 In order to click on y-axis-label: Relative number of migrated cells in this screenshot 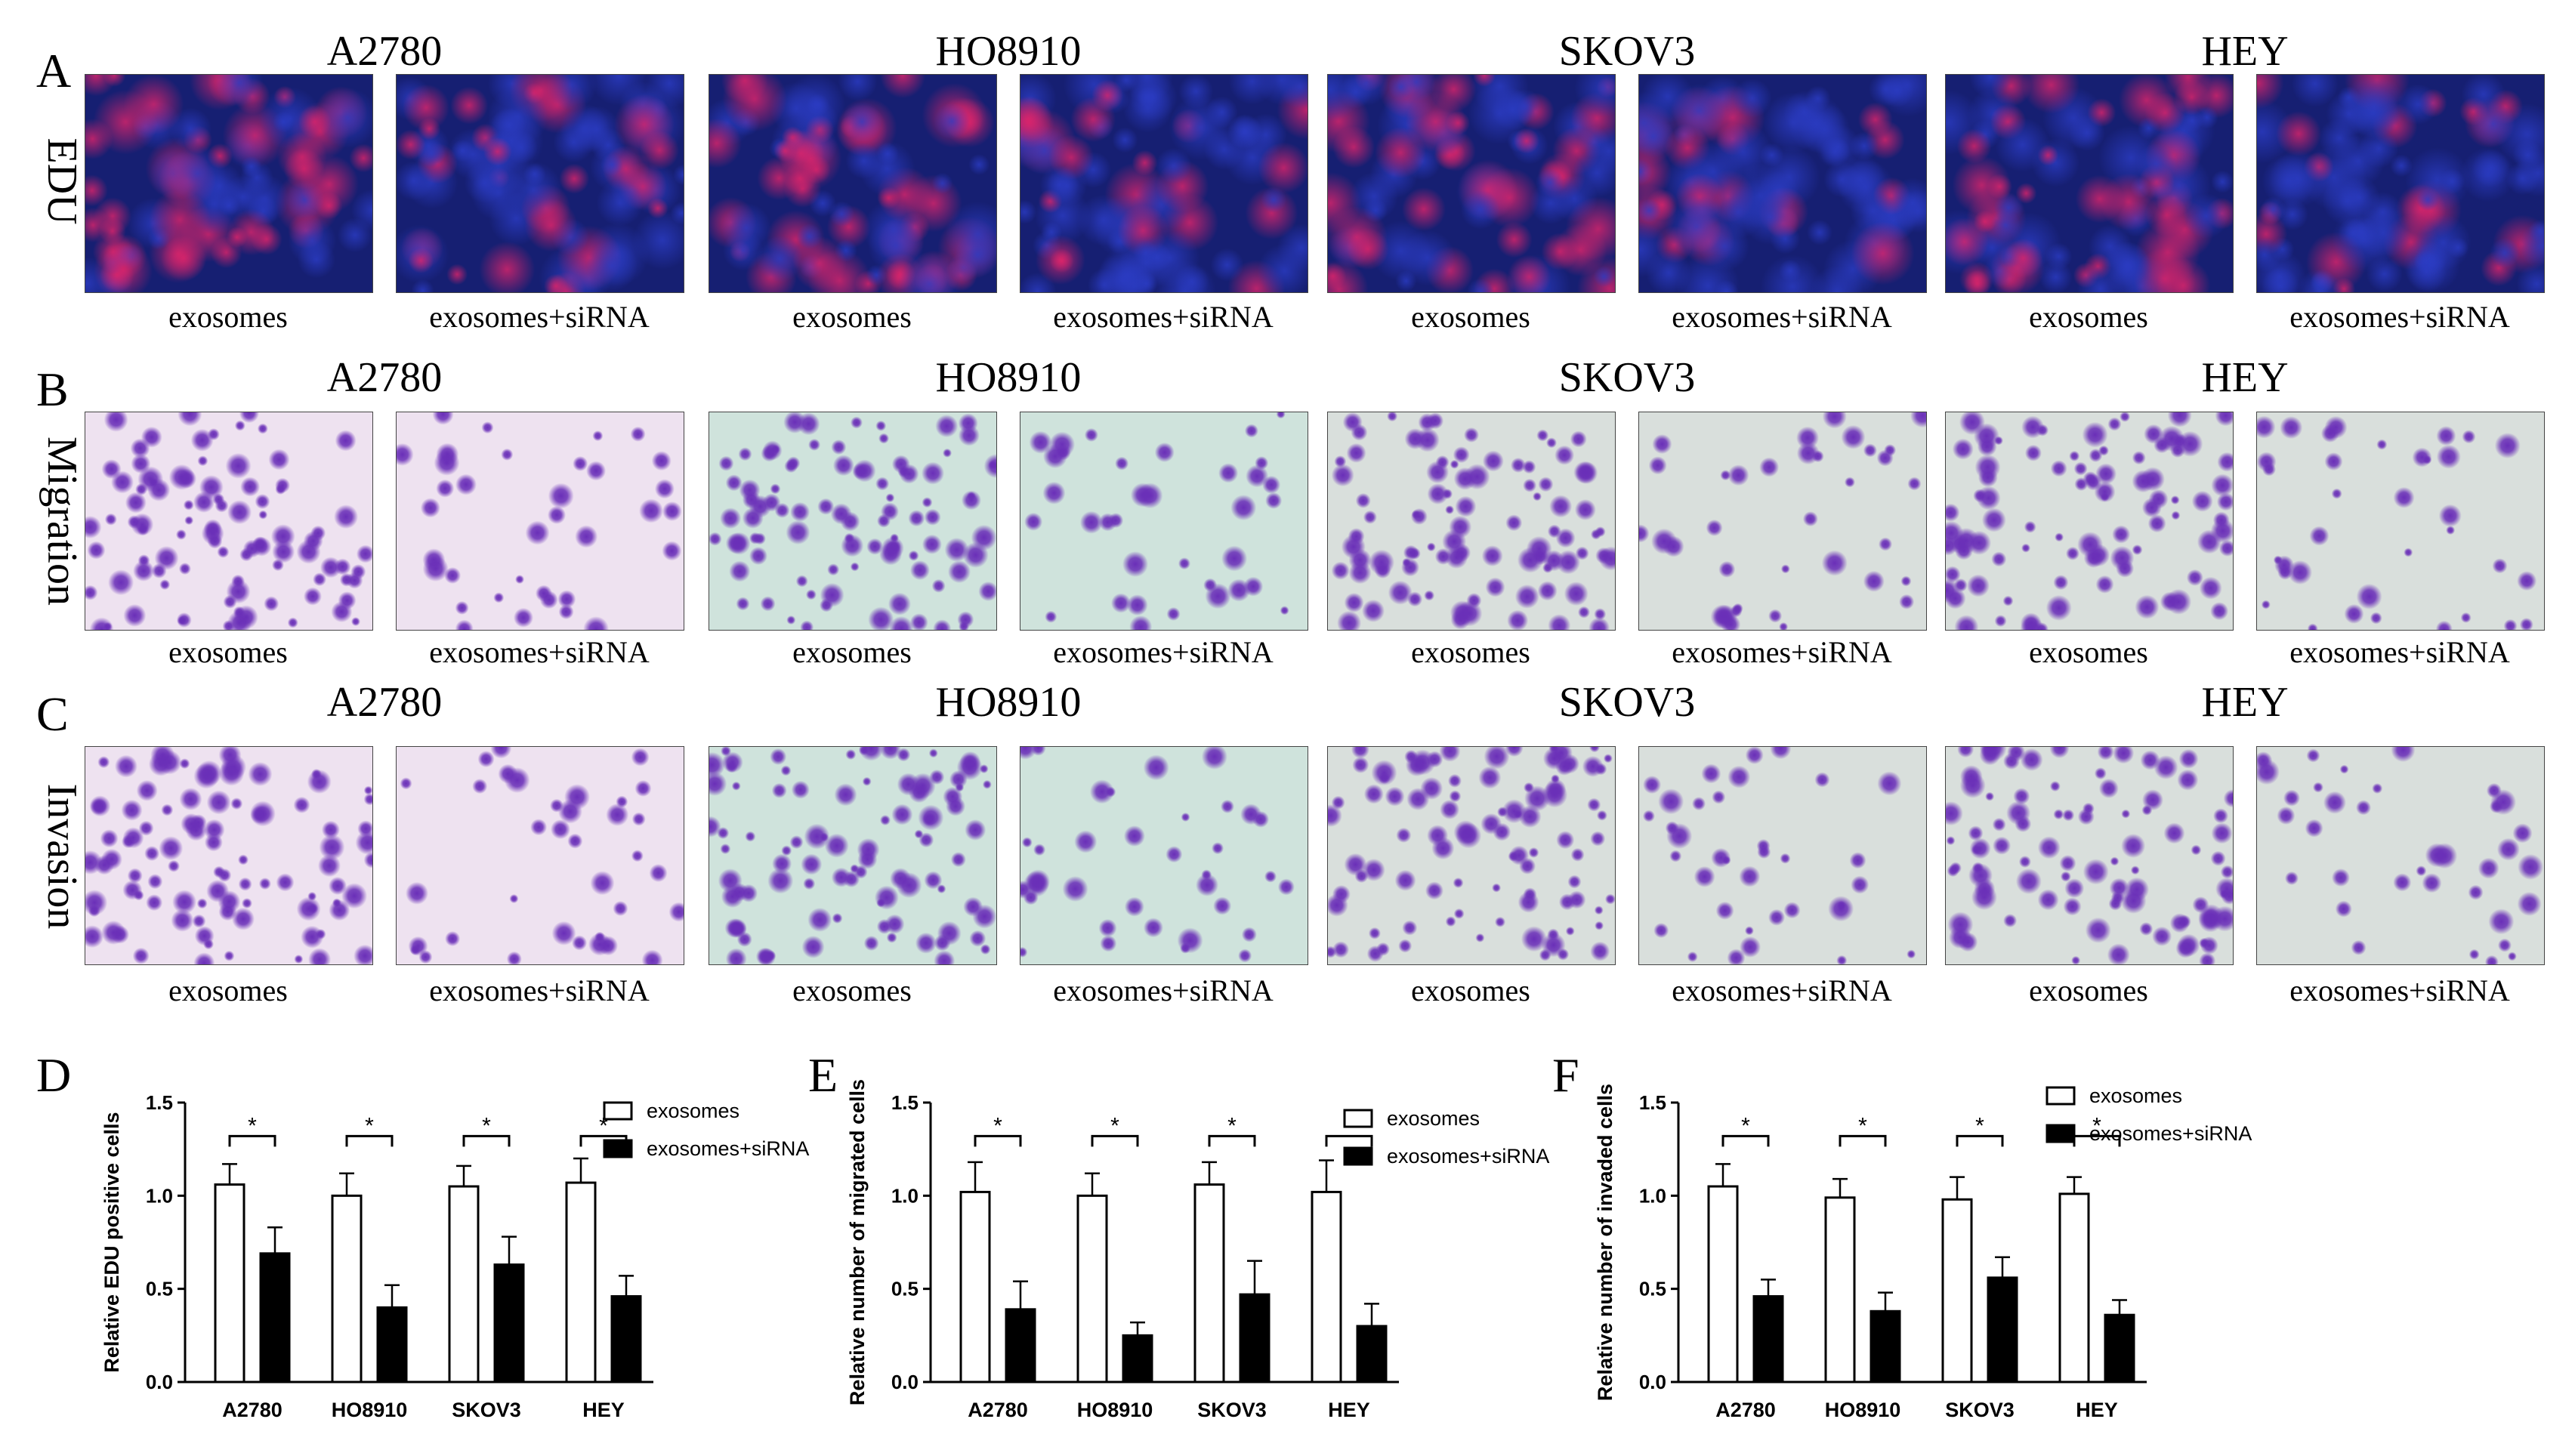, I will do `click(857, 1242)`.